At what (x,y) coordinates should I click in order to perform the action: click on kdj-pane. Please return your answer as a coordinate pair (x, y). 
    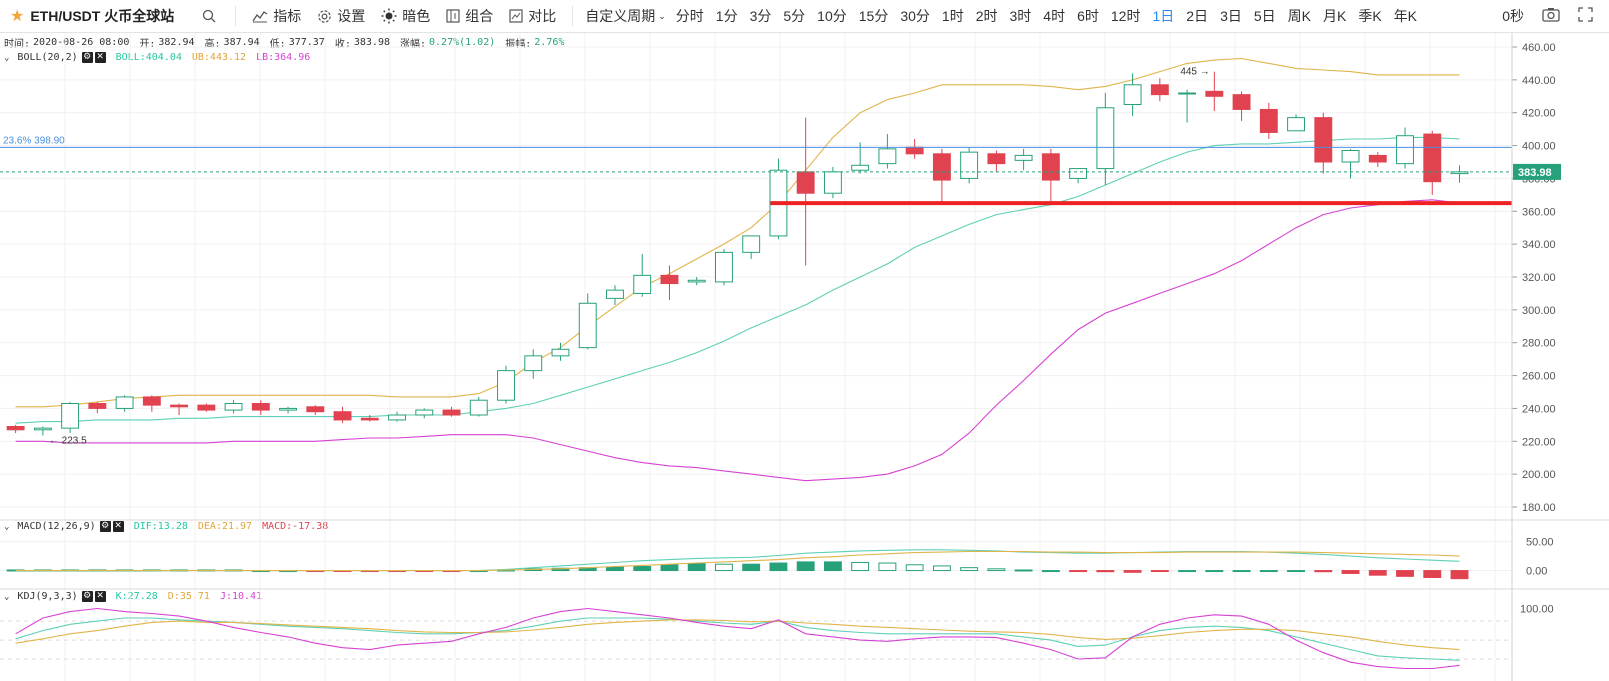
    Looking at the image, I should click on (737, 638).